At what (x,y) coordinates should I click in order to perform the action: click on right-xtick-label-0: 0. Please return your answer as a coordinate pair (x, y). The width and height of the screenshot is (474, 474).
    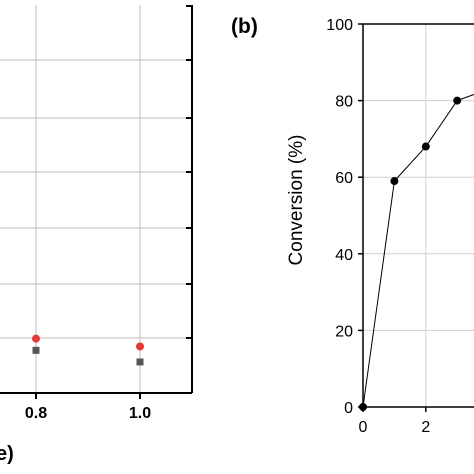
    Looking at the image, I should click on (363, 427).